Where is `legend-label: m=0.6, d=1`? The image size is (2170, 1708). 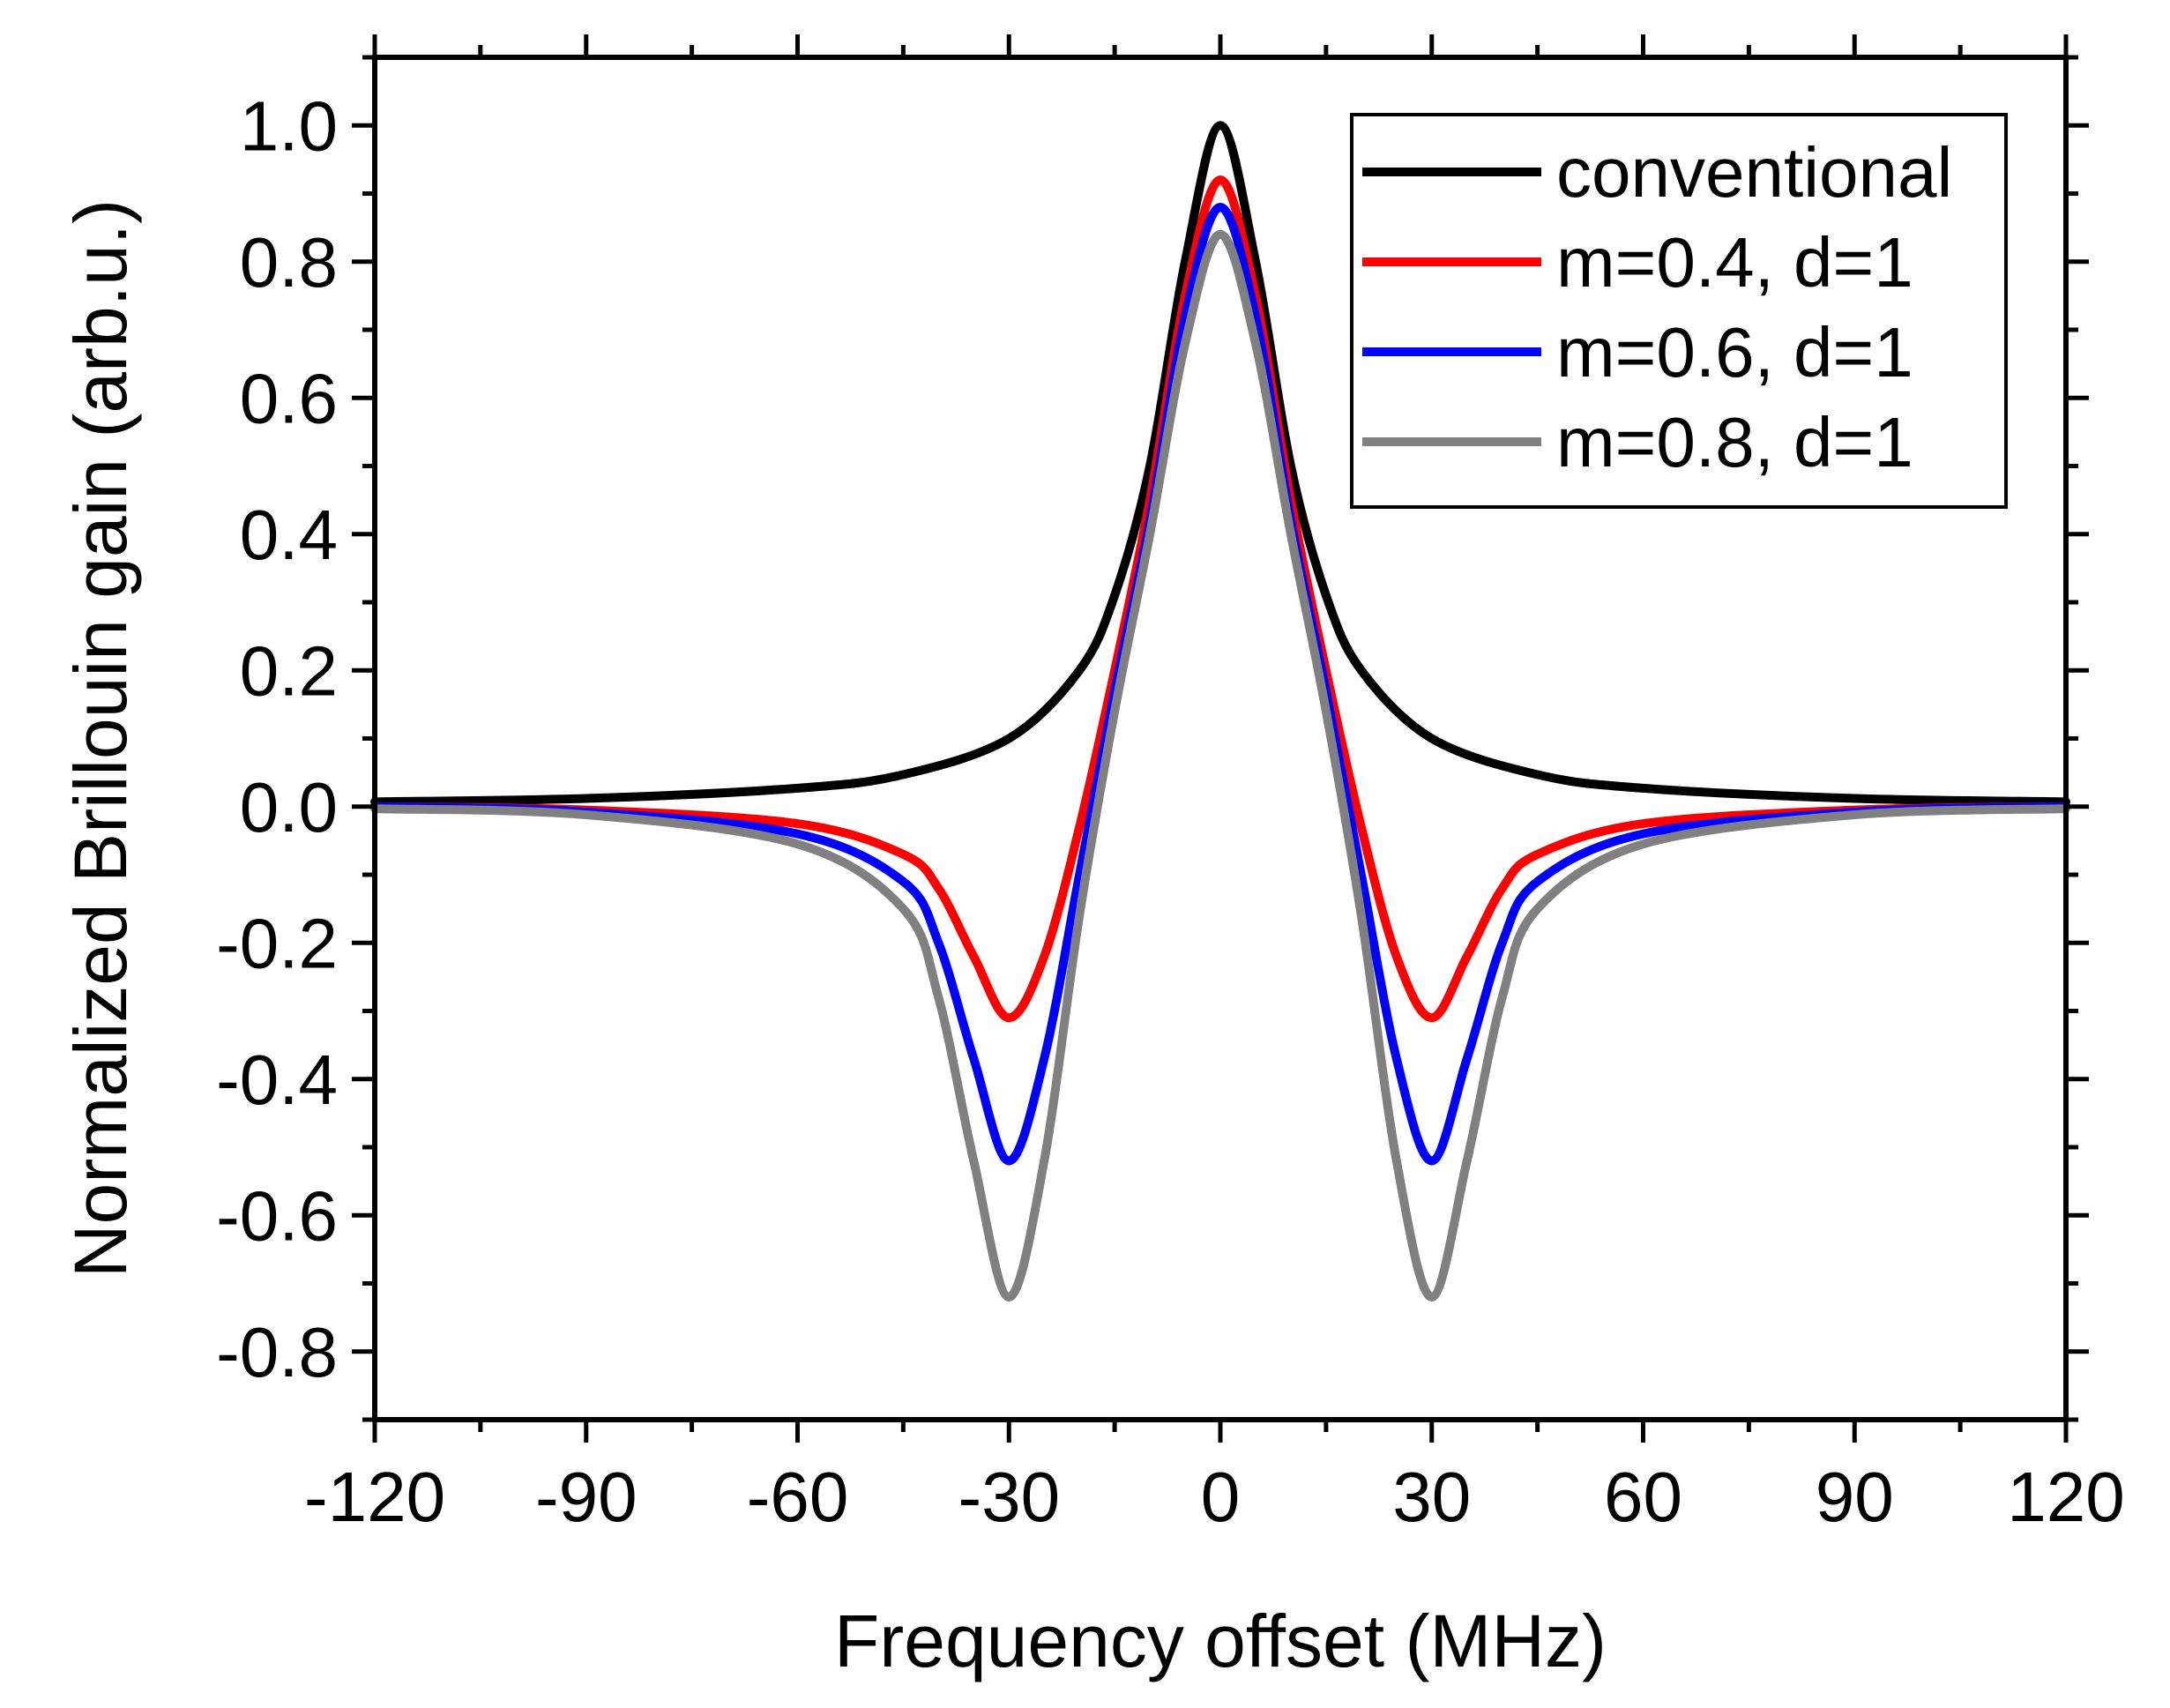 legend-label: m=0.6, d=1 is located at coordinates (1734, 352).